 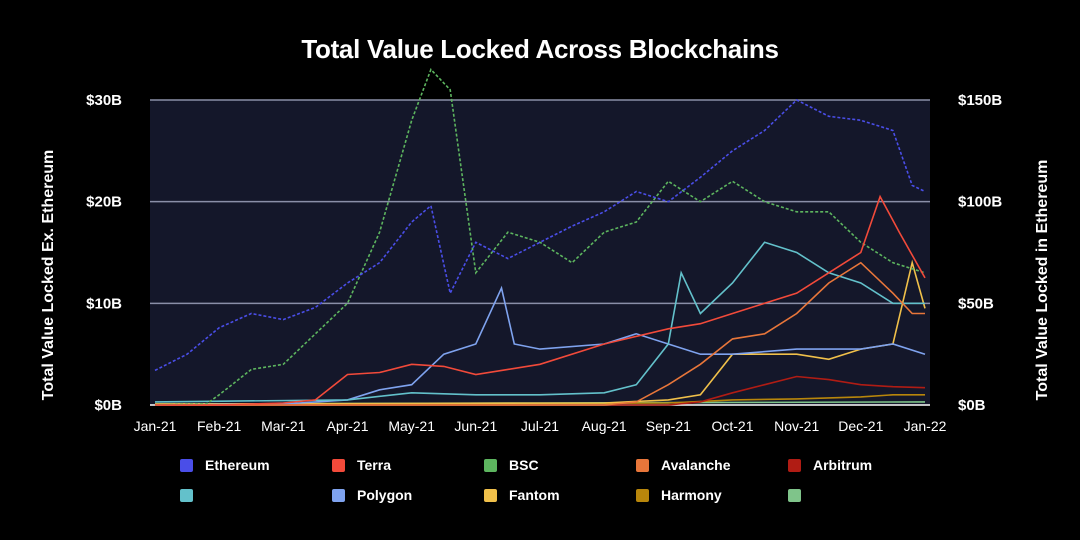 What do you see at coordinates (155, 426) in the screenshot?
I see `x-tick: Jan-21` at bounding box center [155, 426].